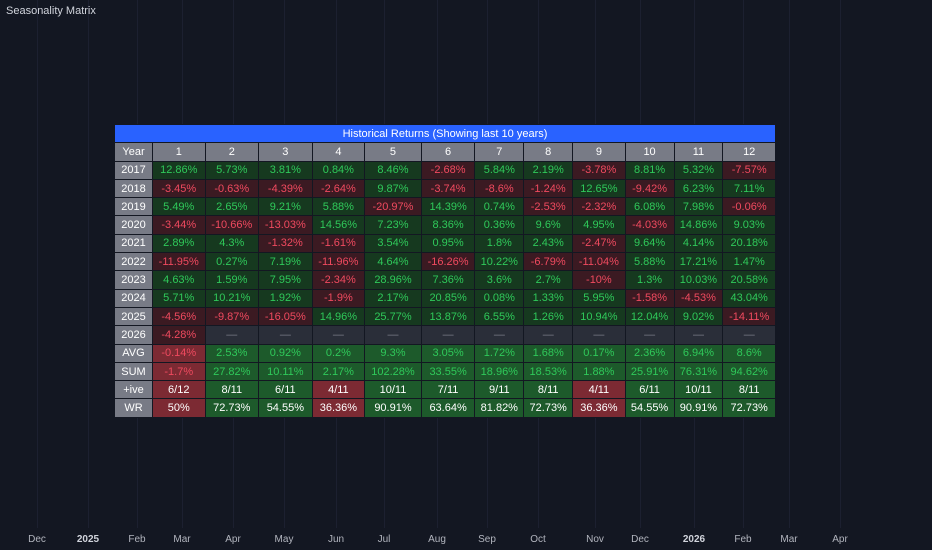  I want to click on summary-cell: 63.64%, so click(448, 408).